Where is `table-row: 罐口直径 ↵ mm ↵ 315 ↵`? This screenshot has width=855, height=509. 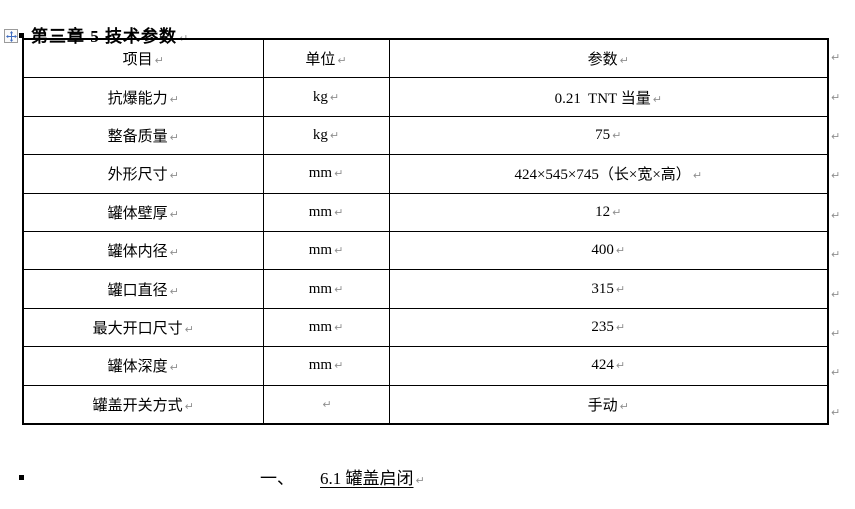
table-row: 罐口直径 ↵ mm ↵ 315 ↵ is located at coordinates (425, 289).